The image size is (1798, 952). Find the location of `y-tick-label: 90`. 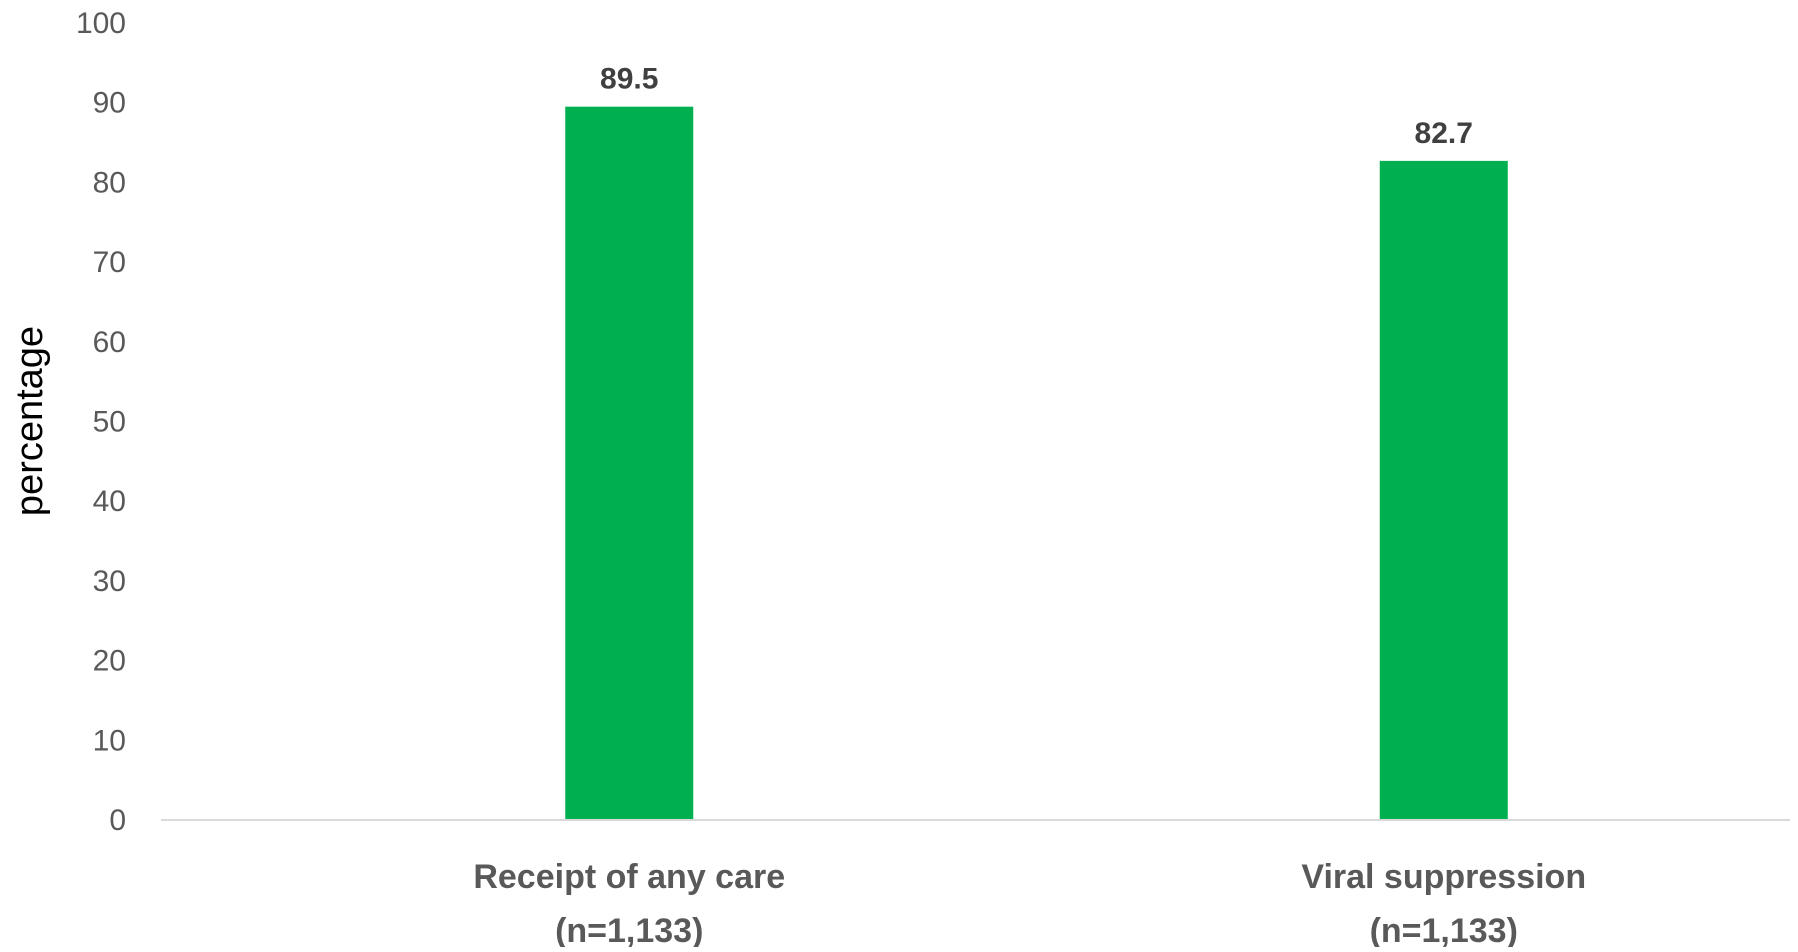

y-tick-label: 90 is located at coordinates (109, 103).